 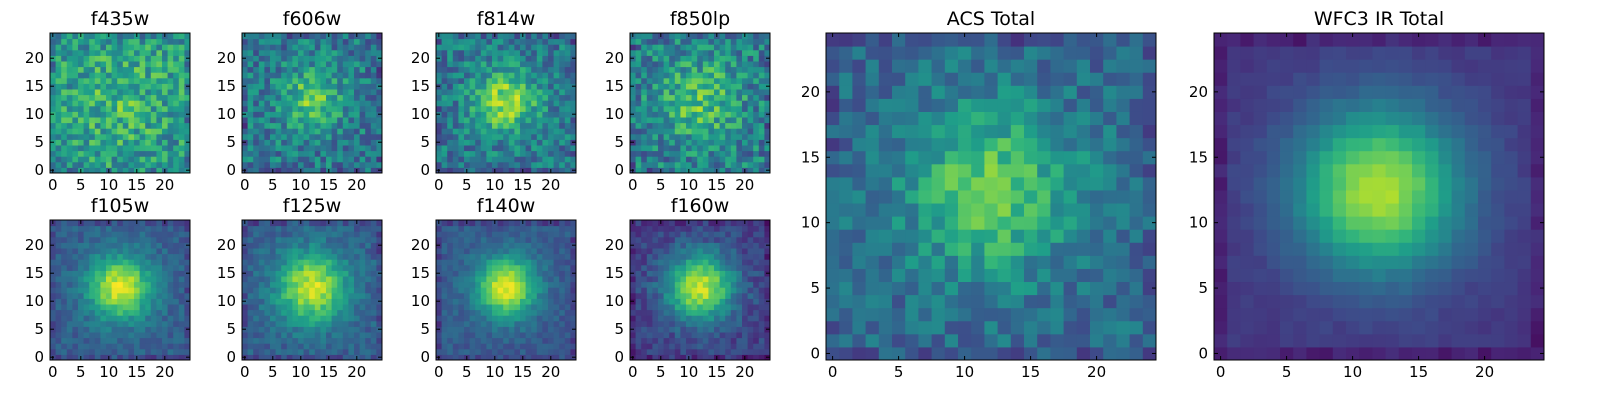 What do you see at coordinates (312, 19) in the screenshot?
I see `panel-title: f606w` at bounding box center [312, 19].